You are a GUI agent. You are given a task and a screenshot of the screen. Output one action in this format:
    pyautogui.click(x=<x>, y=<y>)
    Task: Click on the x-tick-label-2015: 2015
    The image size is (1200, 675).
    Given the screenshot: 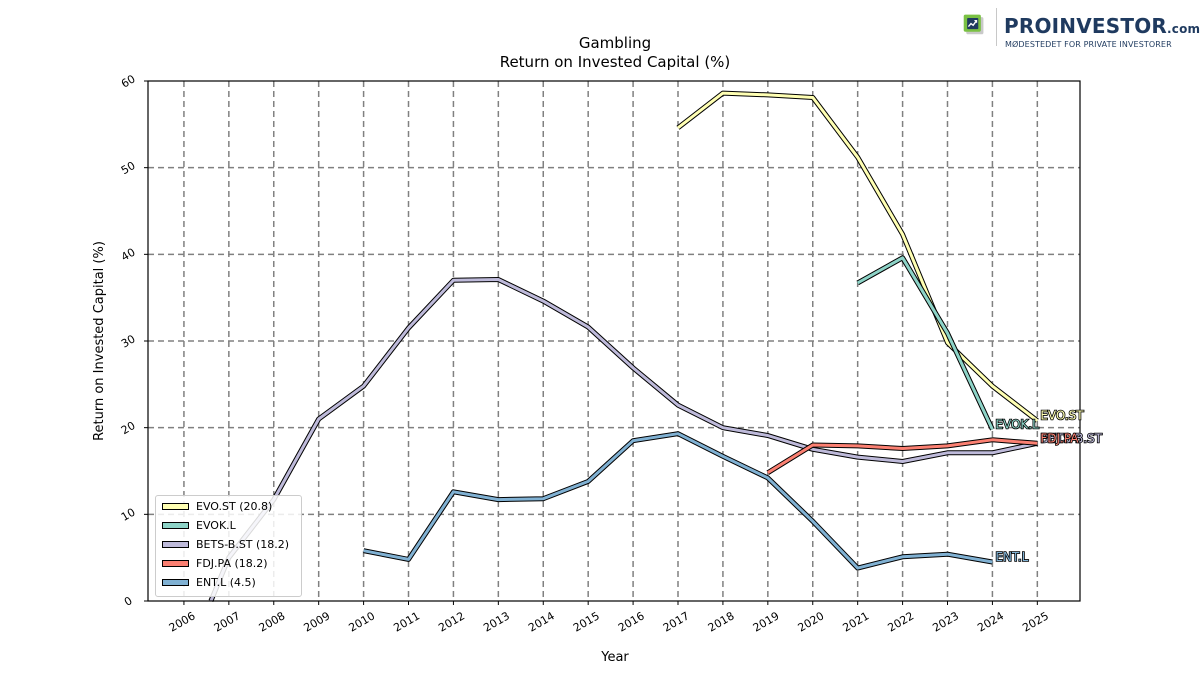 What is the action you would take?
    pyautogui.click(x=586, y=621)
    